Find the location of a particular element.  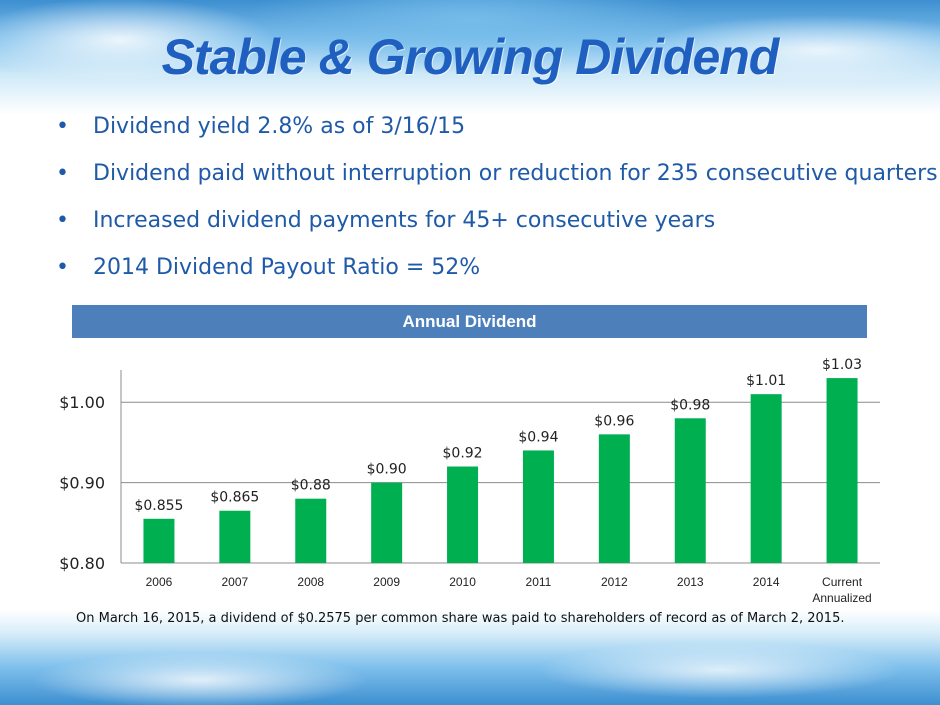

data-label: $0.94 is located at coordinates (538, 437).